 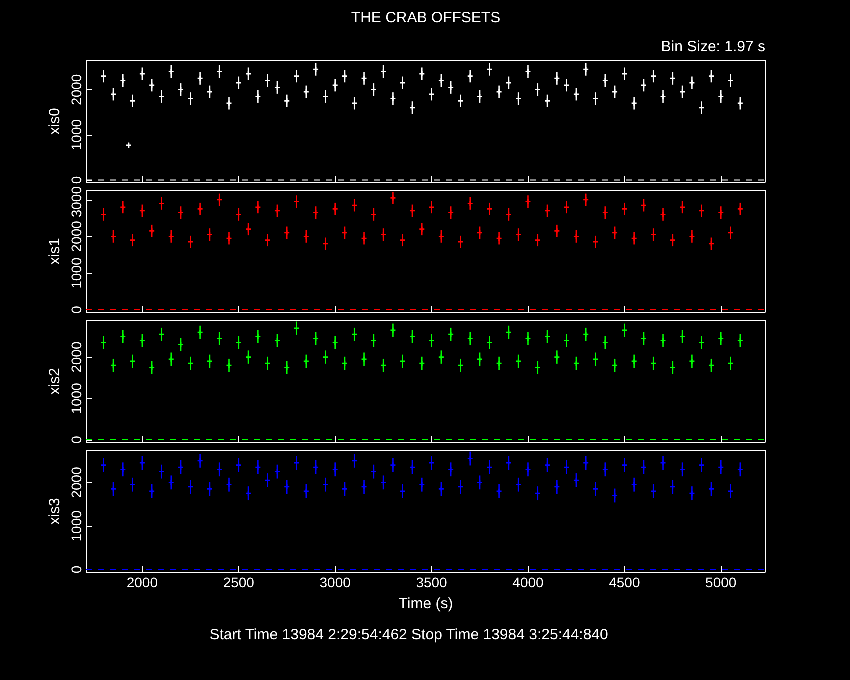 I want to click on x-tick-label: 5000, so click(x=721, y=582).